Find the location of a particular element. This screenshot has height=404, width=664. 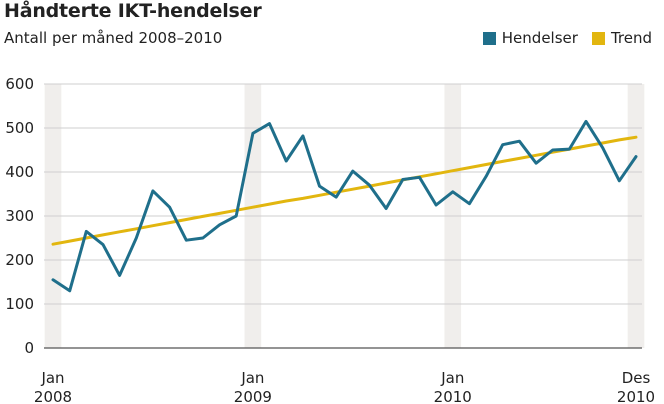

x-tick-year-label: 2009 is located at coordinates (253, 396).